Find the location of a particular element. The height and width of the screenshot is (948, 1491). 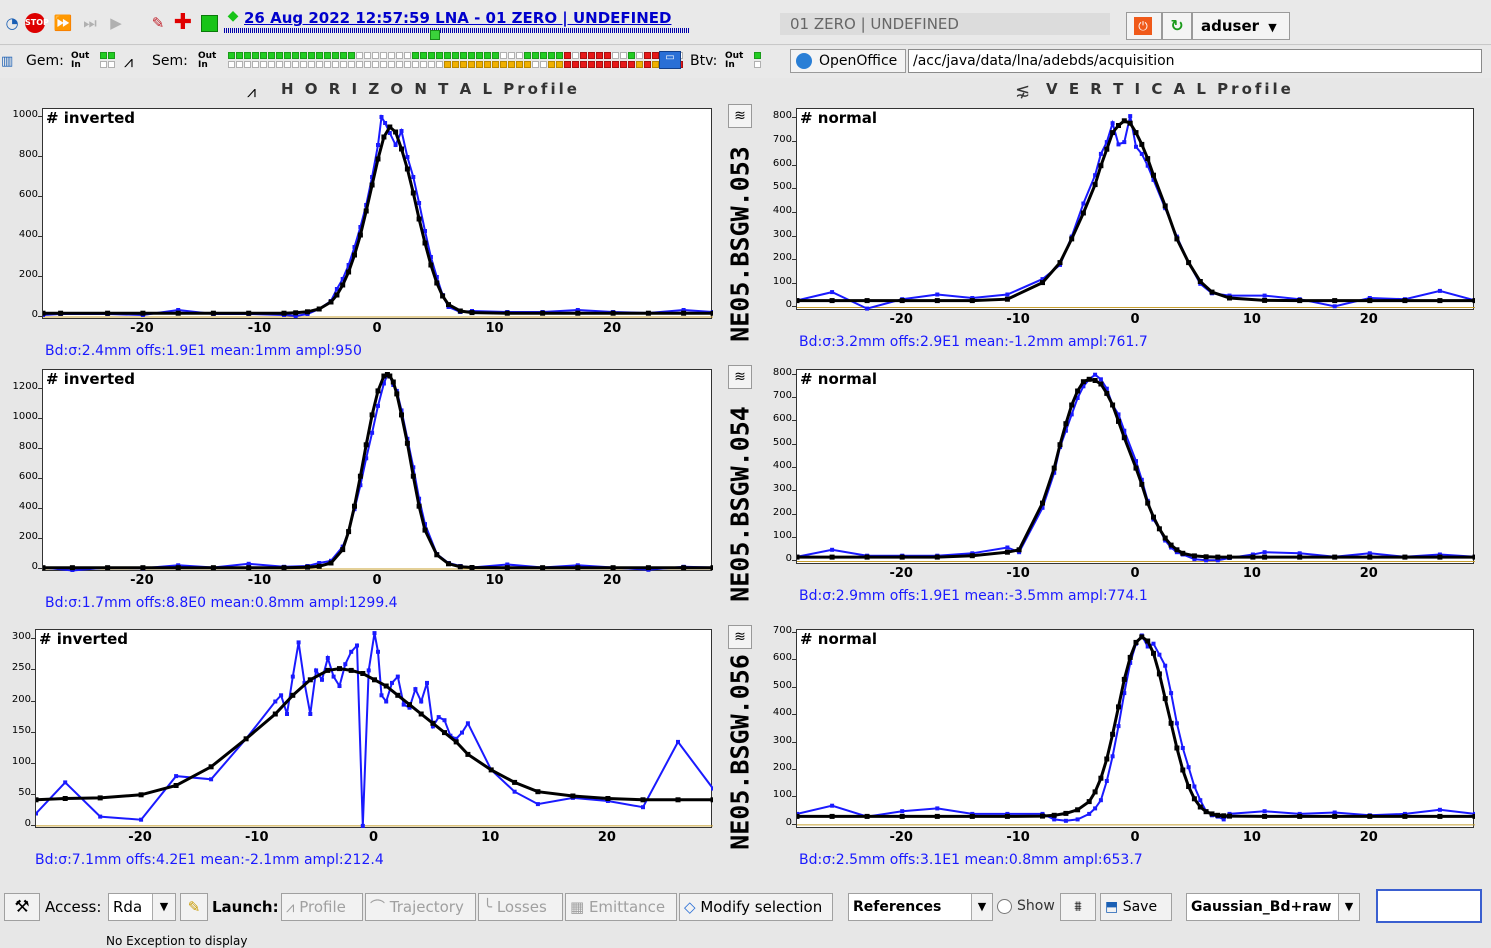

launch-emittance-button: ▦ Emittance is located at coordinates (621, 907).